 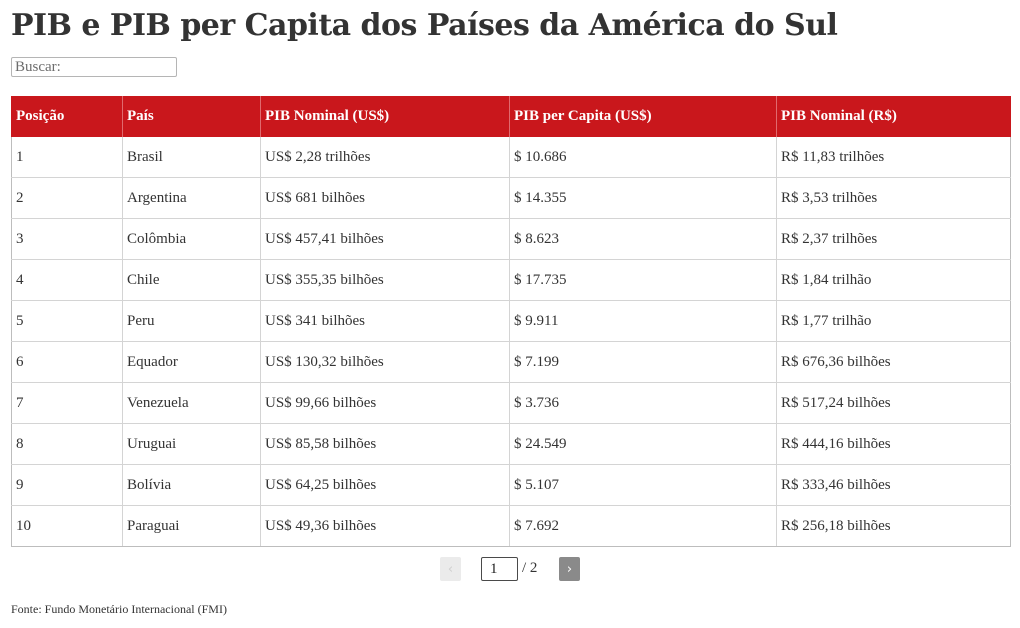 What do you see at coordinates (385, 526) in the screenshot?
I see `cell-pib-nominal-usd: US$ 49,36 bilhões` at bounding box center [385, 526].